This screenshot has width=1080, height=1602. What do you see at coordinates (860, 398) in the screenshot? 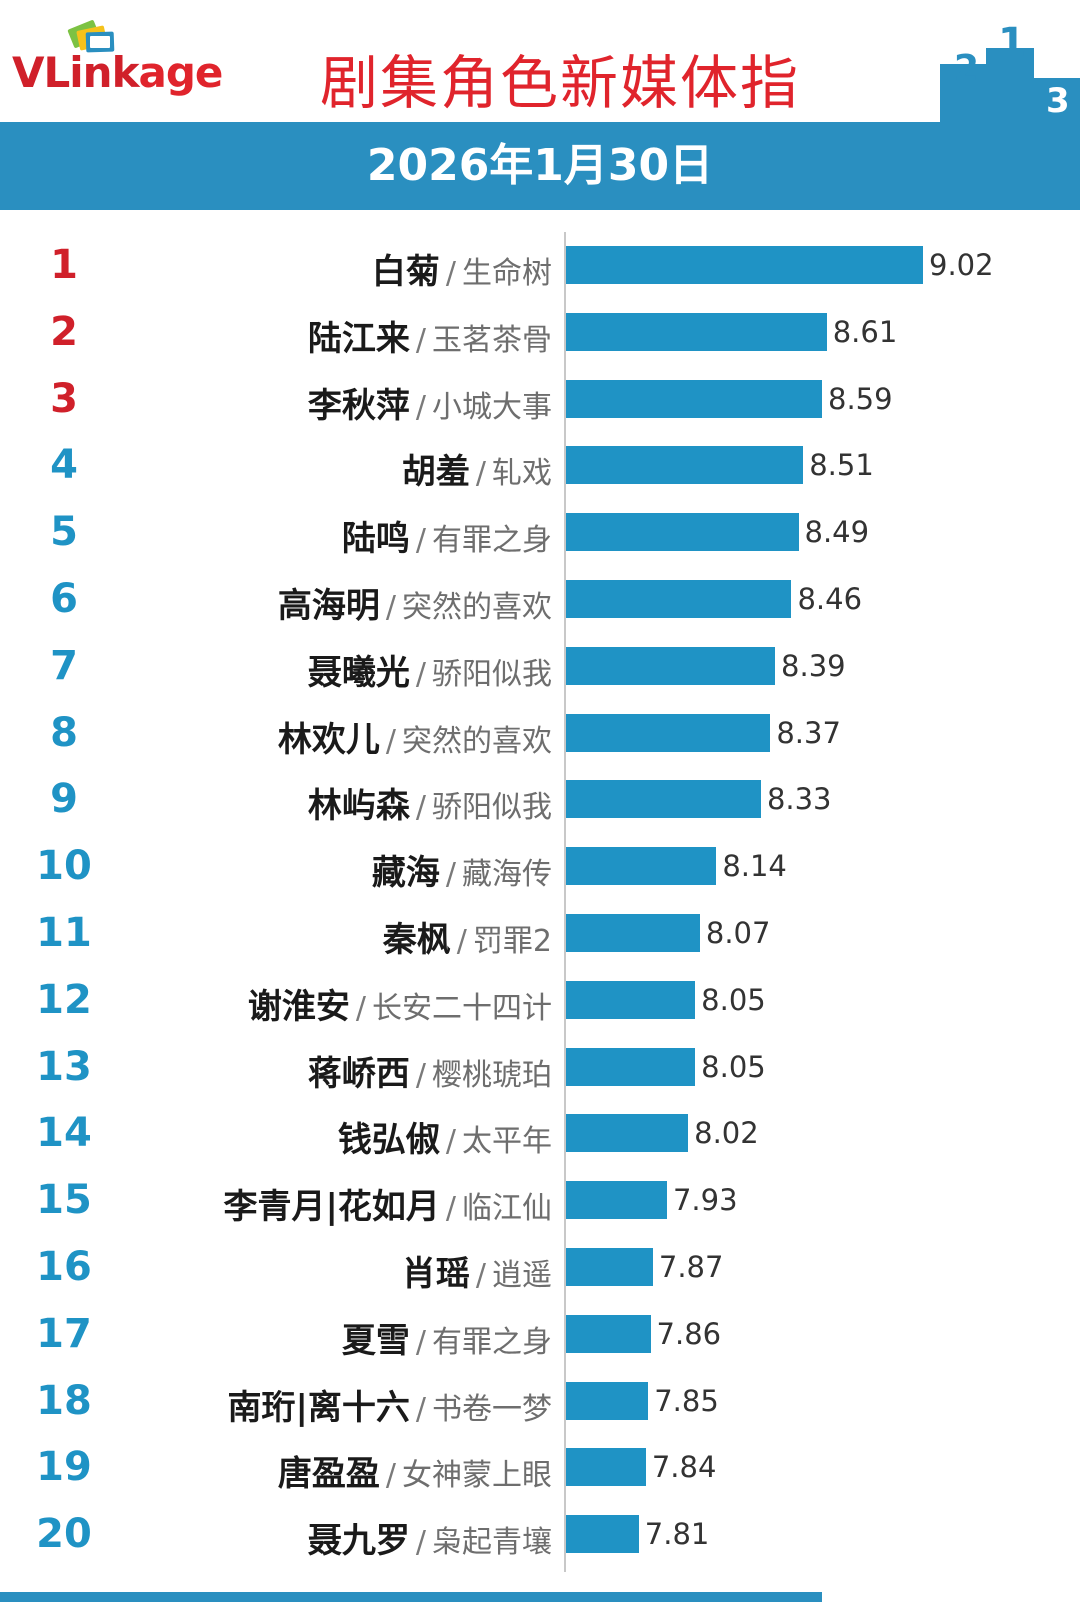
I see `value-label: 8.59` at bounding box center [860, 398].